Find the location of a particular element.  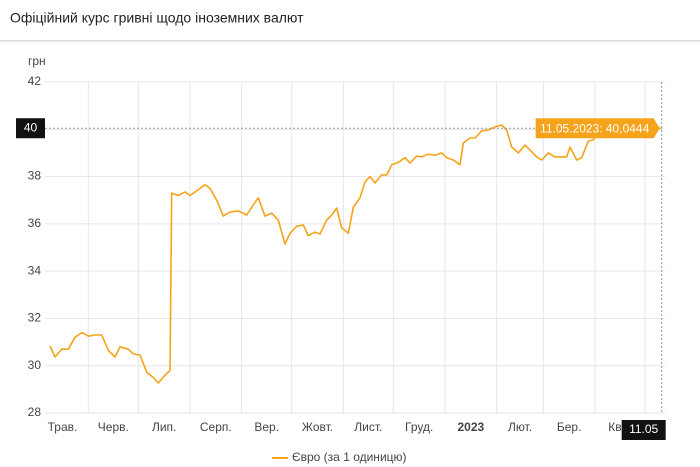

crosshair-x-label: 11.05 is located at coordinates (643, 429).